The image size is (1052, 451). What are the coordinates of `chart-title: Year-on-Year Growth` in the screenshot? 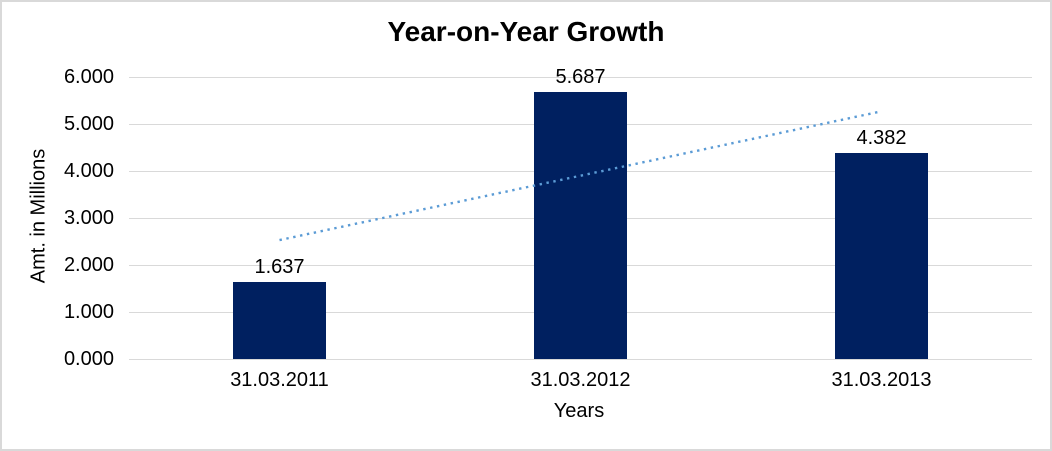 It's located at (526, 31).